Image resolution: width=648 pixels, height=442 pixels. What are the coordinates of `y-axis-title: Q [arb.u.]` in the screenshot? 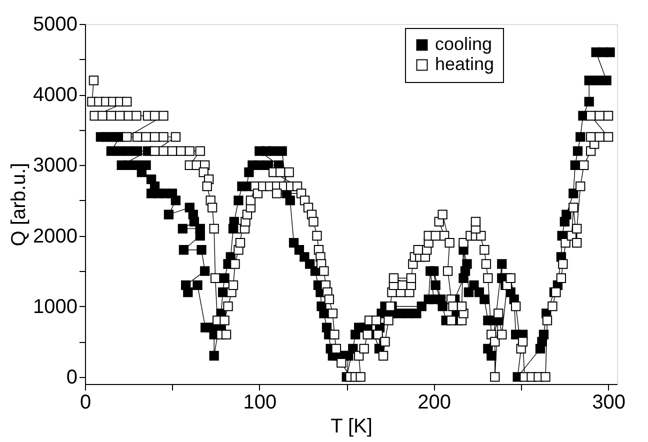 It's located at (19, 204).